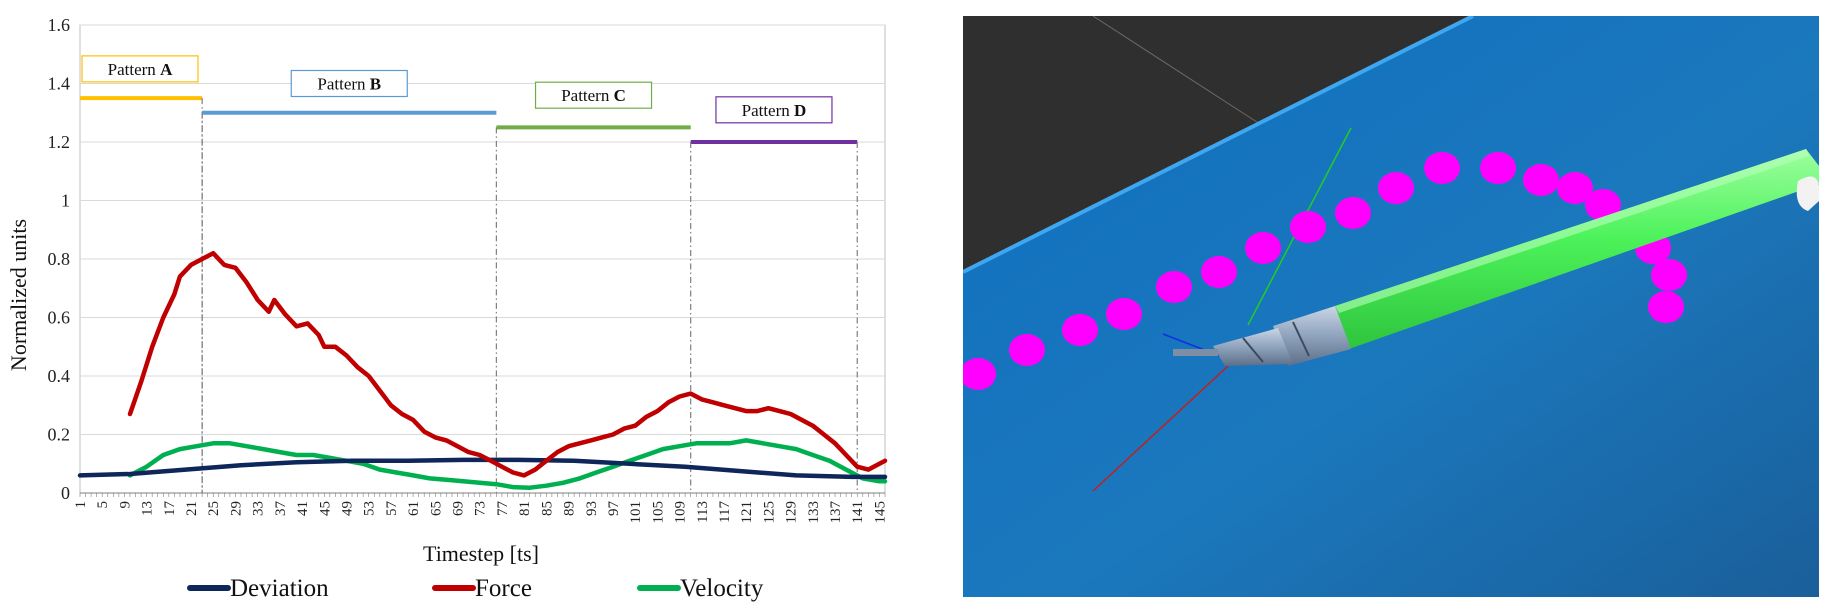  Describe the element at coordinates (59, 25) in the screenshot. I see `y-tick-label: 1.6` at that location.